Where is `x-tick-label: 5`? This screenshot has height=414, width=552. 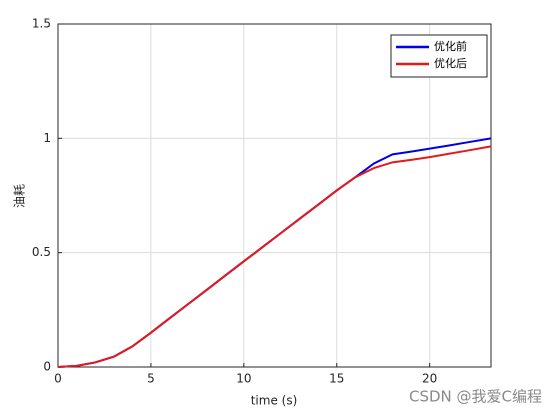 x-tick-label: 5 is located at coordinates (151, 379).